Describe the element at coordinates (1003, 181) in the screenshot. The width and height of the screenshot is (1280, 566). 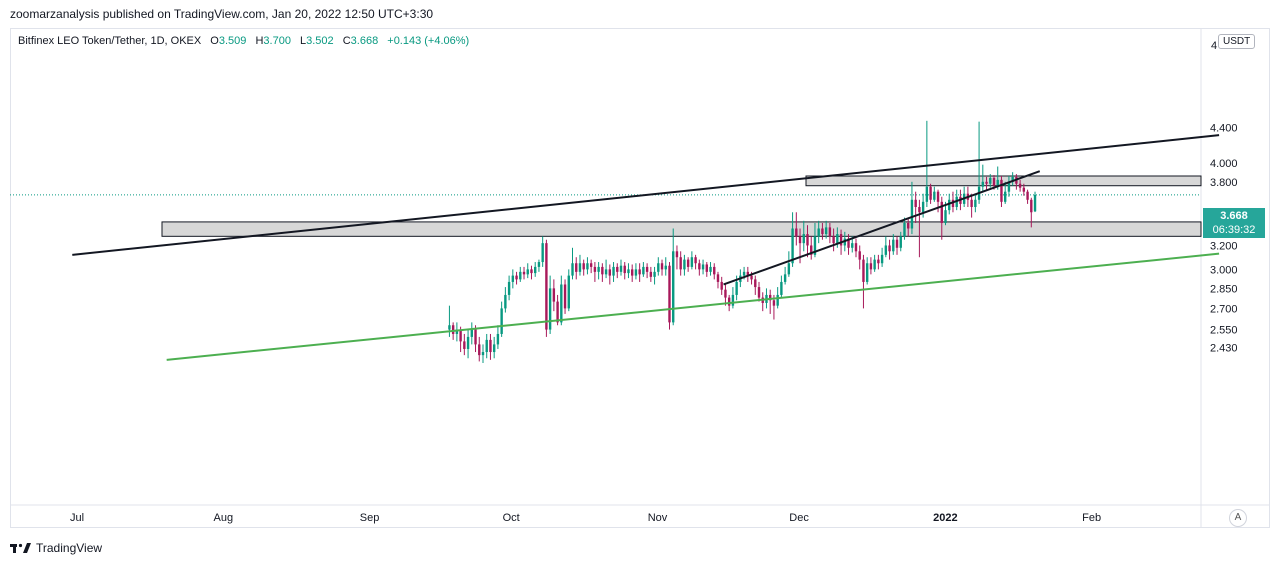
I see `resistance-zone` at that location.